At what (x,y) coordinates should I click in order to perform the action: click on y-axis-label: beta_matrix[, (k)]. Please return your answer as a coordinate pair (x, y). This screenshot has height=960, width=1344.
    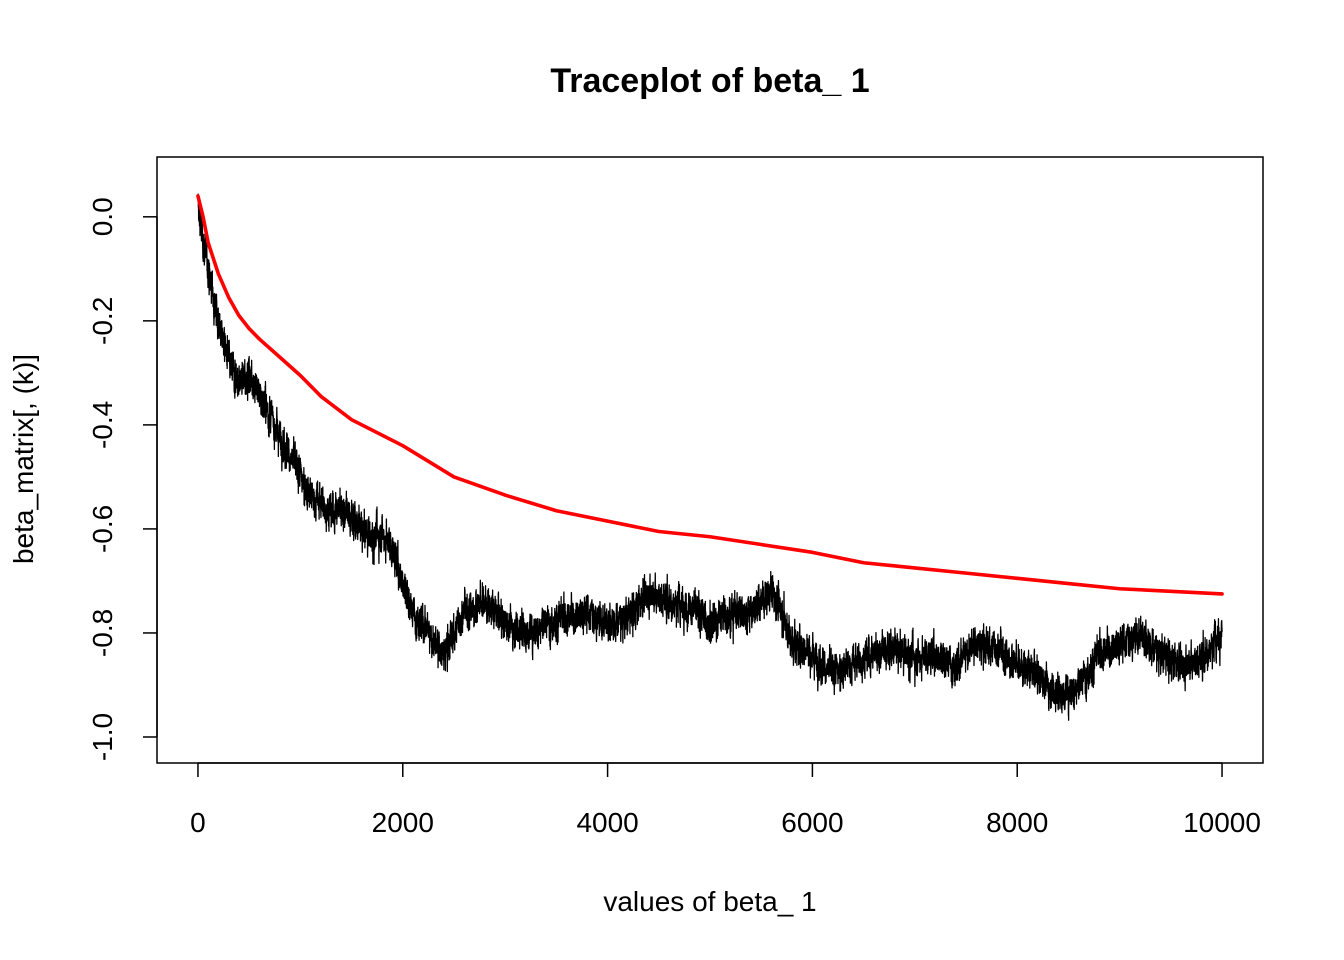
    Looking at the image, I should click on (23, 459).